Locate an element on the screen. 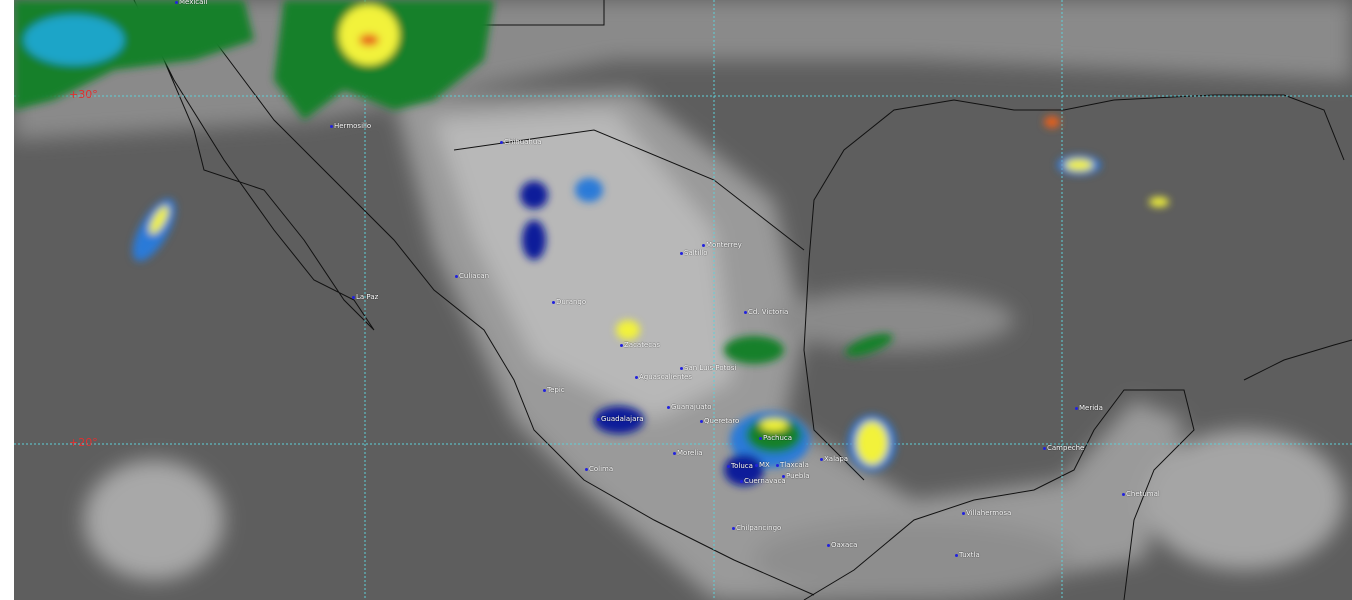 The image size is (1352, 600). city-name: Chilpancingo is located at coordinates (759, 528).